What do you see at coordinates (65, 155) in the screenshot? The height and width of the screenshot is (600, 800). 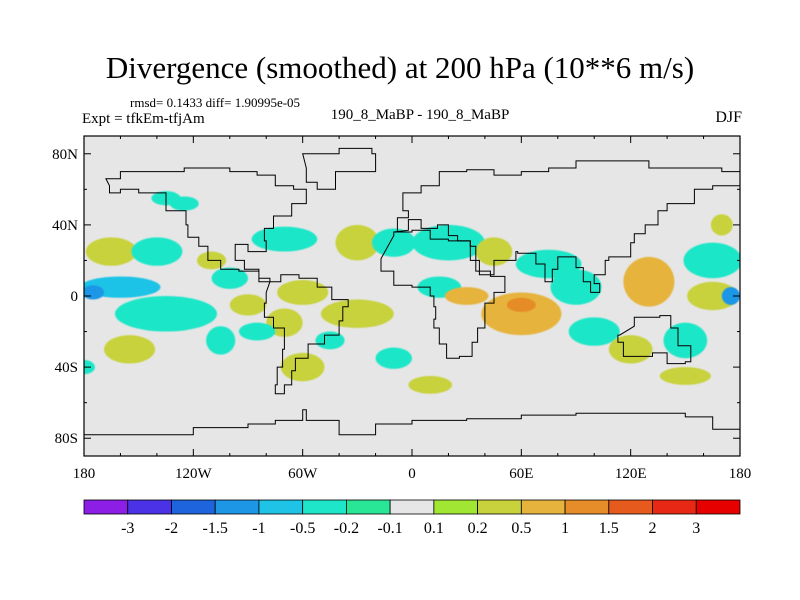 I see `y-tick-label: 80N` at bounding box center [65, 155].